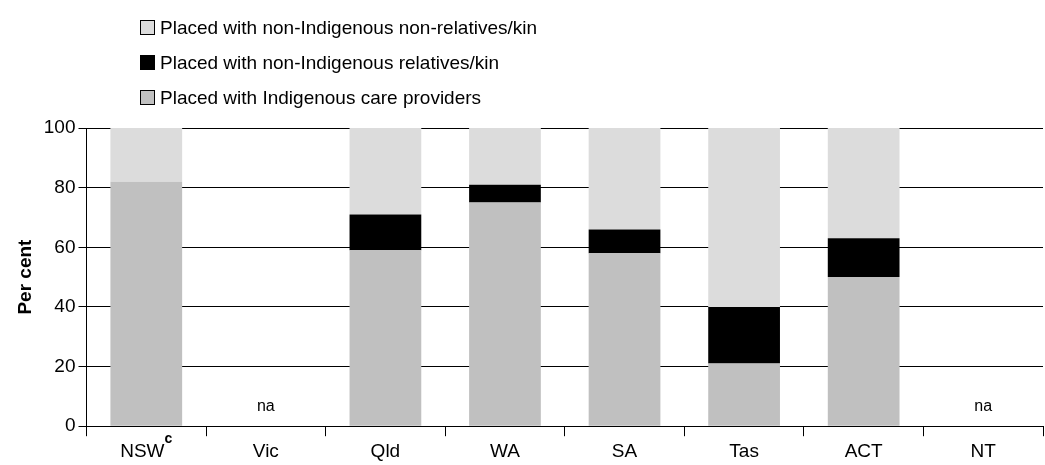 This screenshot has width=1045, height=465. I want to click on x-tick-label: ACT, so click(864, 451).